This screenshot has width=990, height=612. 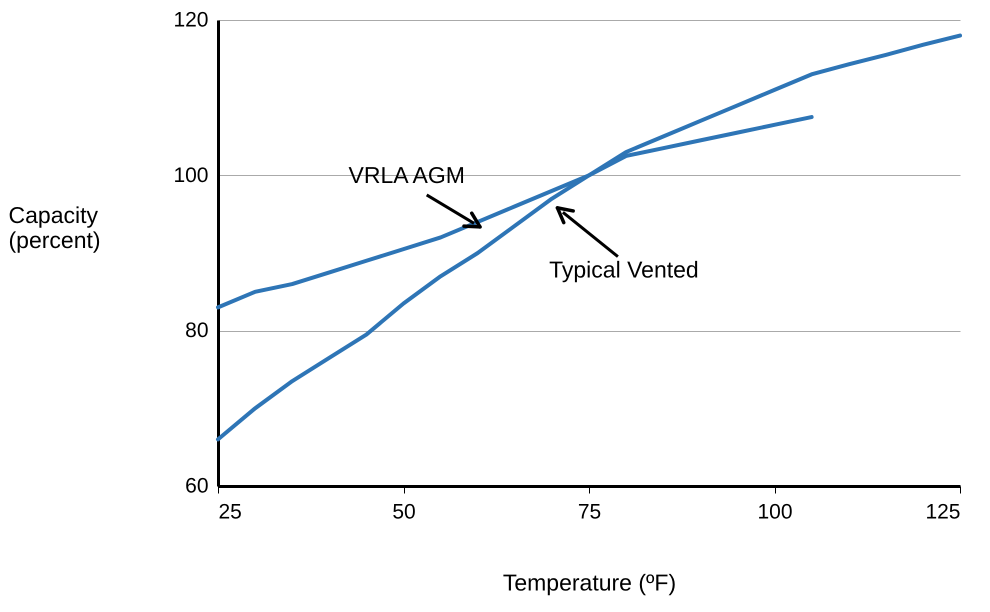 I want to click on y-axis-title: Capacity (percent), so click(x=54, y=228).